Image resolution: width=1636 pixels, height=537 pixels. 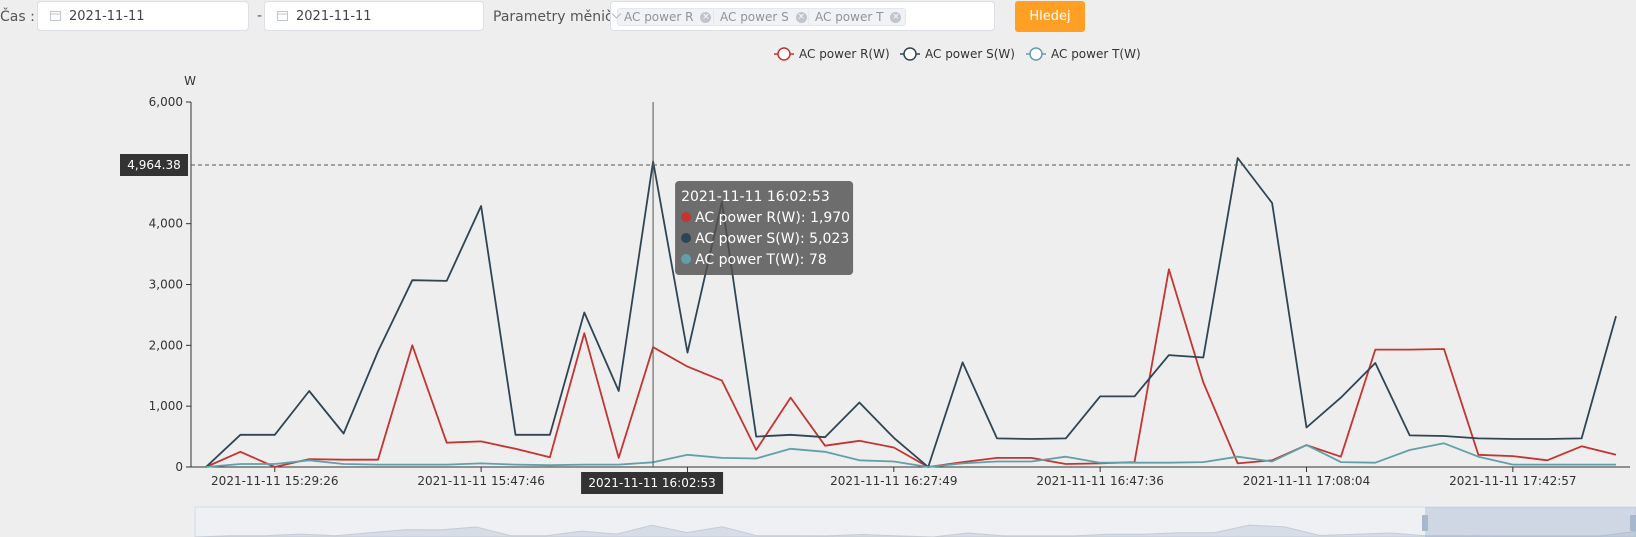 I want to click on tooltip-box, so click(x=764, y=228).